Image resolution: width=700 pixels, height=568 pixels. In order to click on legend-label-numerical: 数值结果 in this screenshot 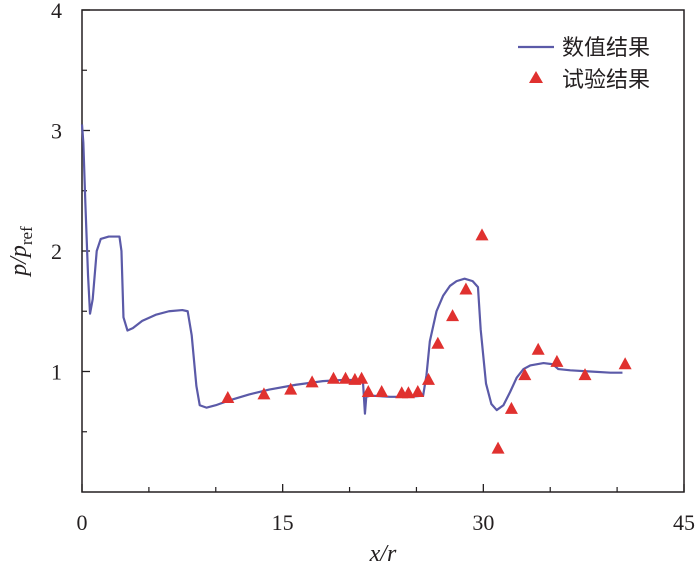, I will do `click(606, 48)`.